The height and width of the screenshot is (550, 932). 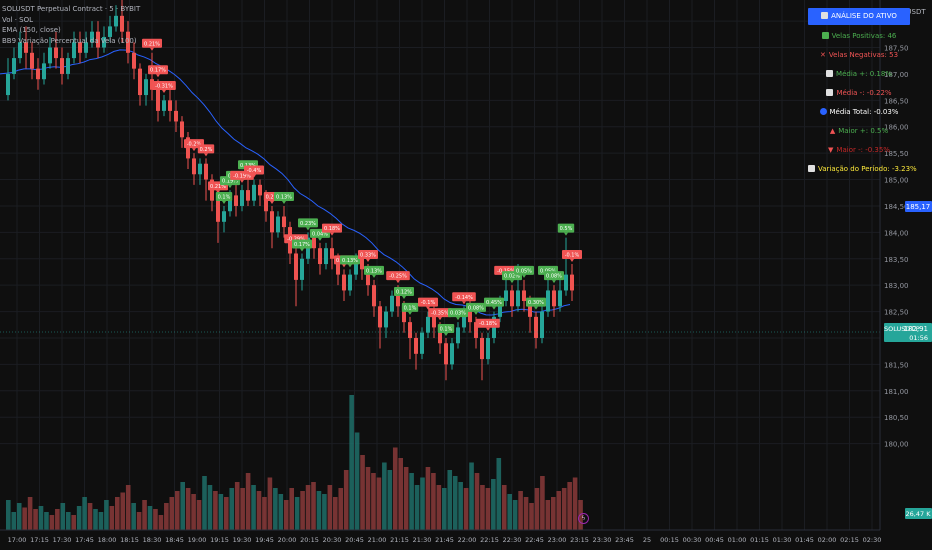 I want to click on legend-symbol: SOLUSDT Perpetual Contract · 5 · BYBIT, so click(x=71, y=9).